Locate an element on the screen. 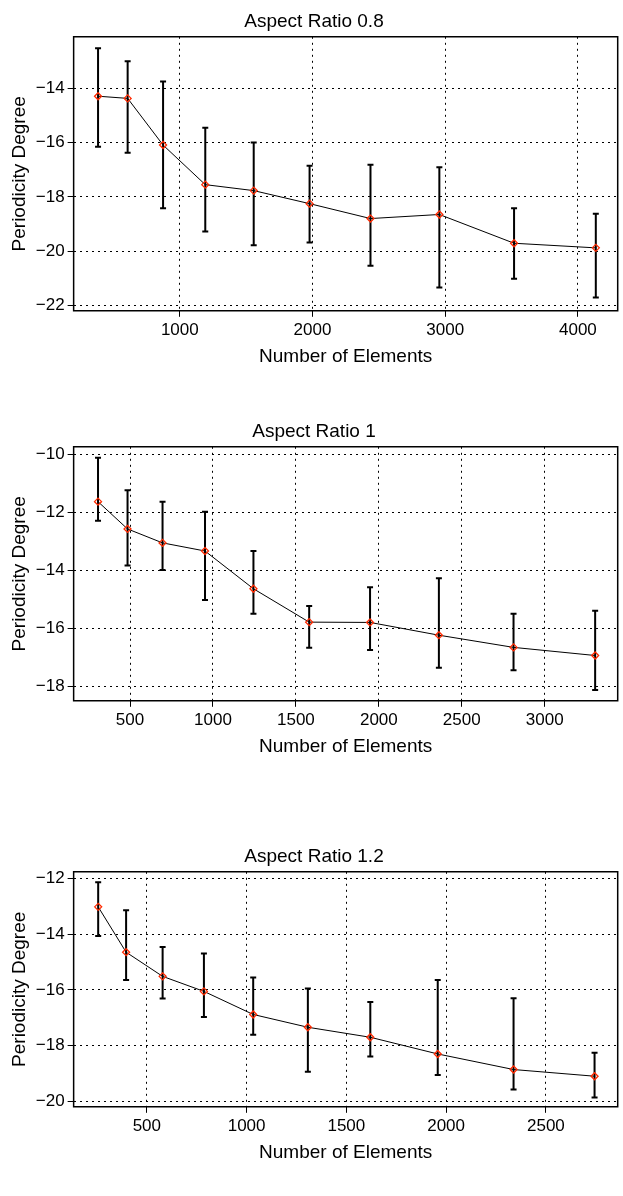 This screenshot has width=623, height=1196. y-tick-label: −22 is located at coordinates (50, 305).